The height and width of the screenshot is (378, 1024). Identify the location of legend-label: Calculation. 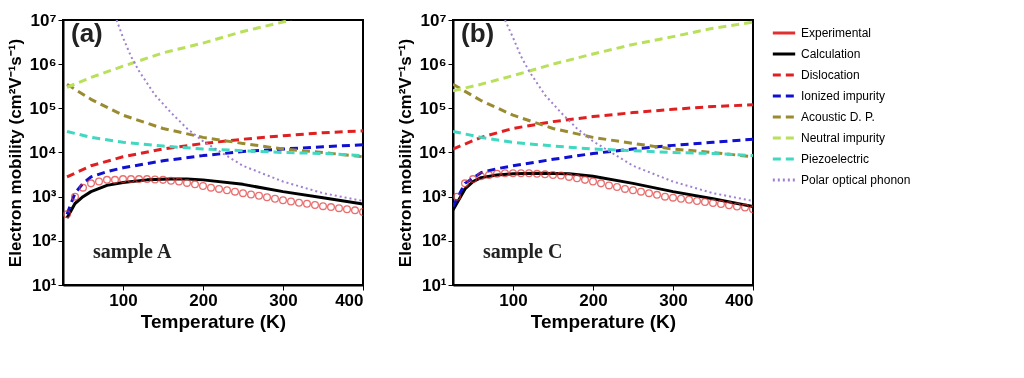
(831, 54).